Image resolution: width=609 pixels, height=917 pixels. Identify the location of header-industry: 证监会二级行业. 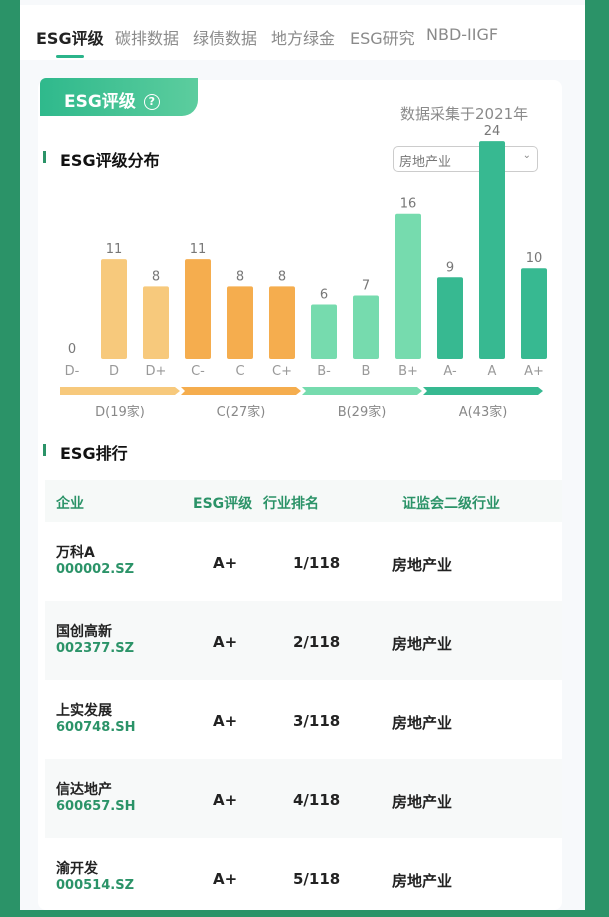
(451, 504).